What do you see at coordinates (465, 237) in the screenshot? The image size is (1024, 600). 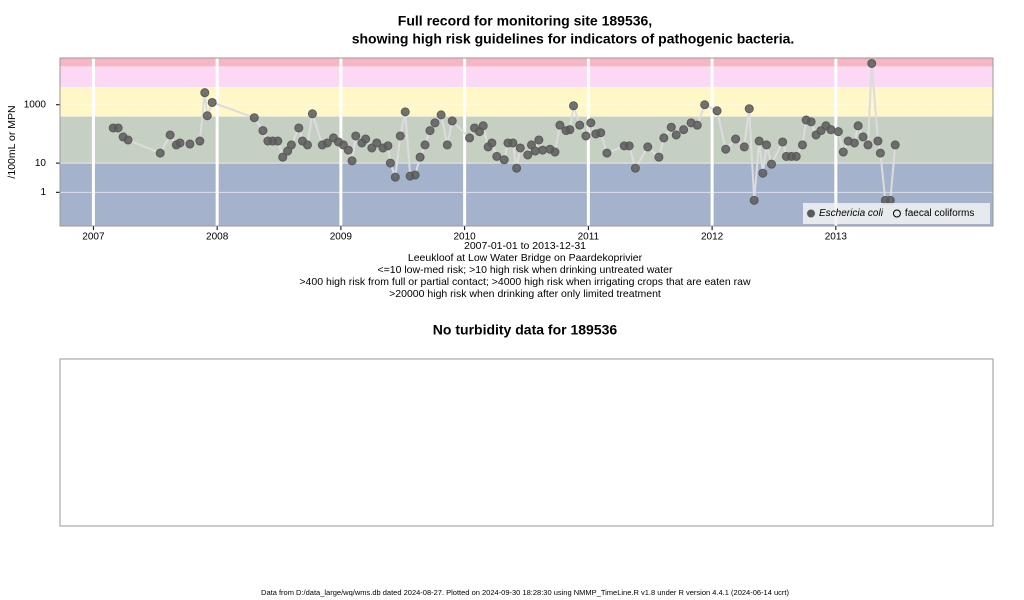 I see `x-tick-label: 2010` at bounding box center [465, 237].